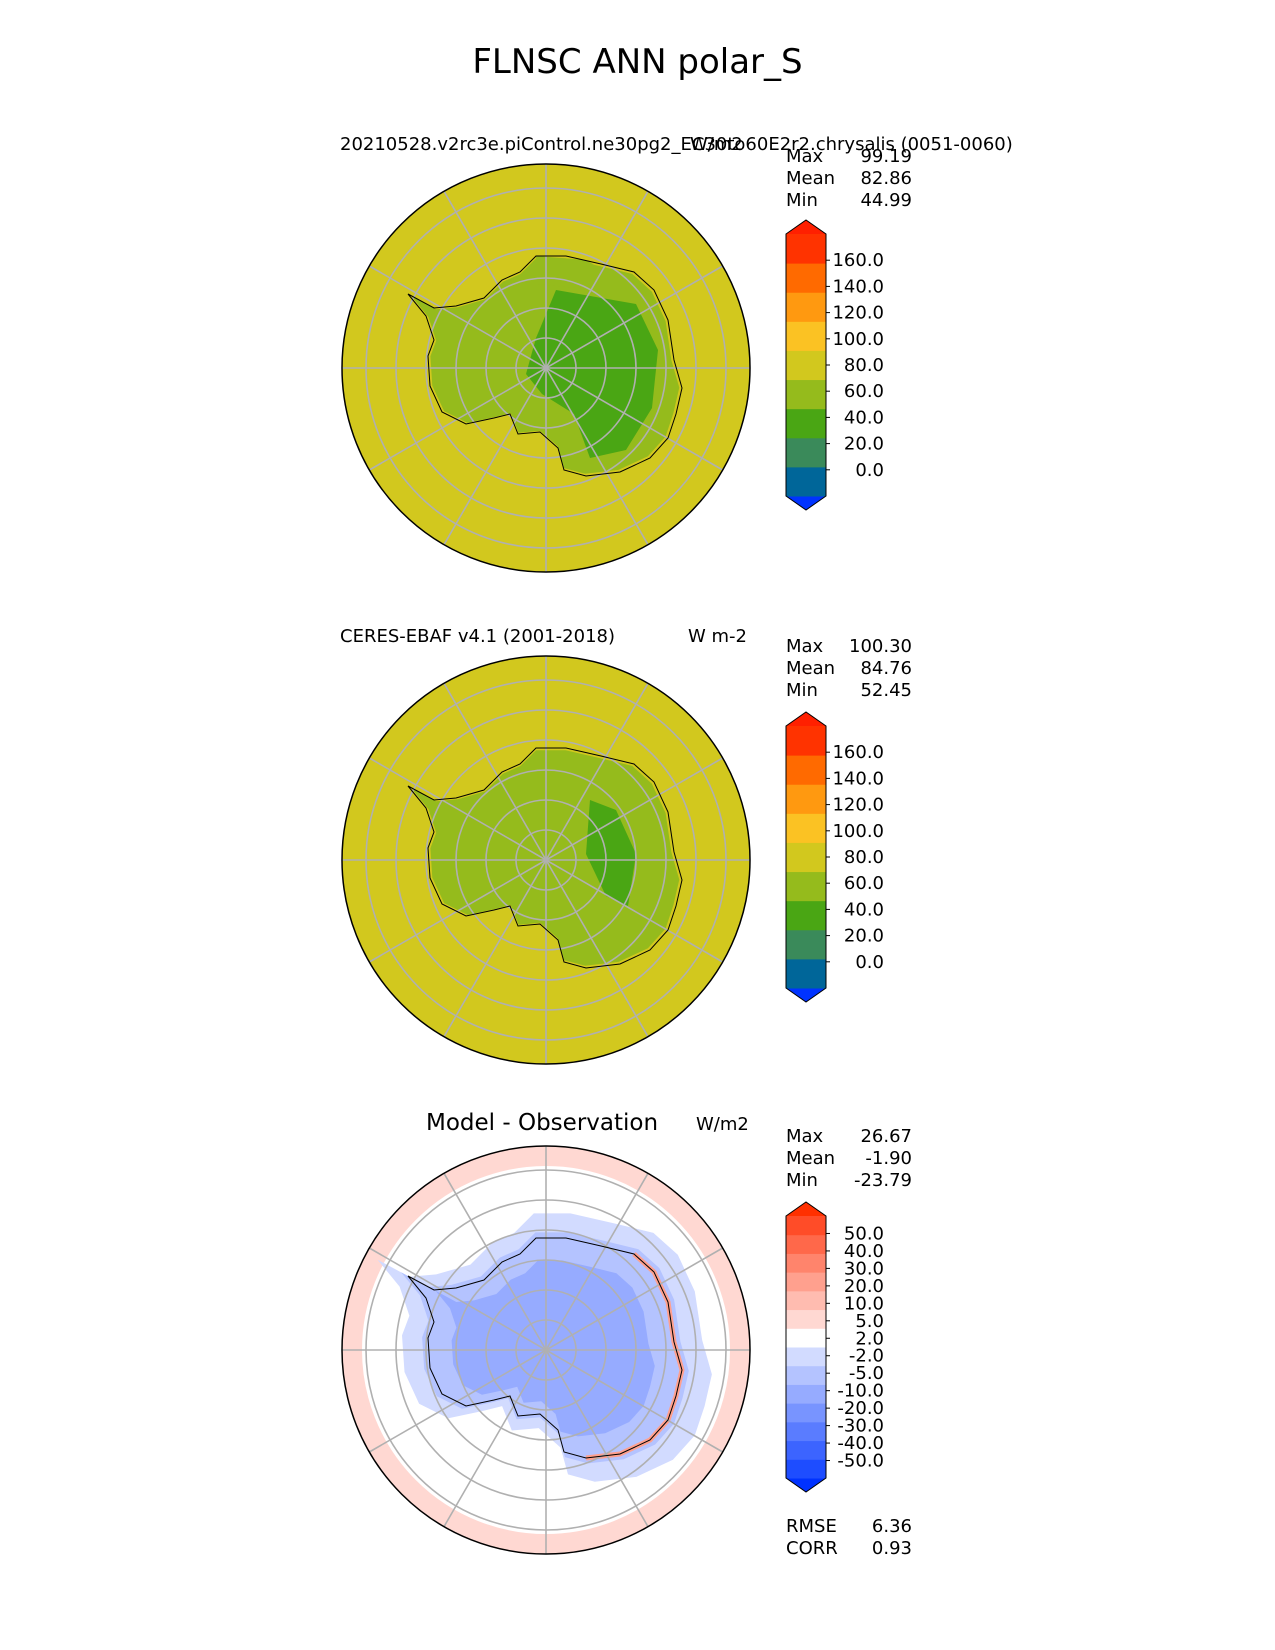  Describe the element at coordinates (866, 1373) in the screenshot. I see `colorbar-tick-label: -5.0` at that location.